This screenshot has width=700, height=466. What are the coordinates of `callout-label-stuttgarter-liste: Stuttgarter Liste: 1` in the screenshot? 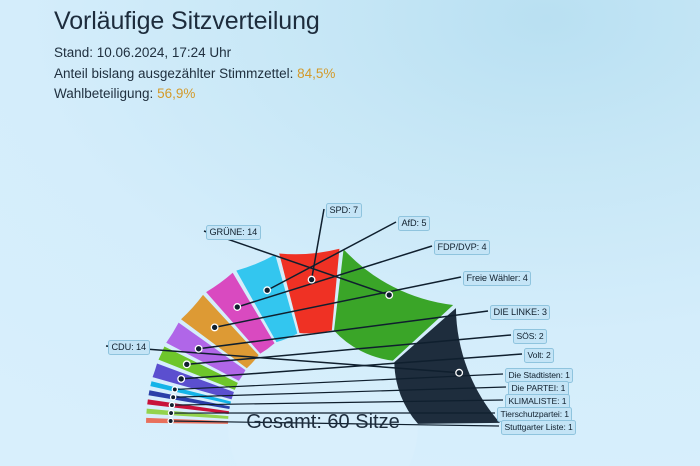 It's located at (539, 427).